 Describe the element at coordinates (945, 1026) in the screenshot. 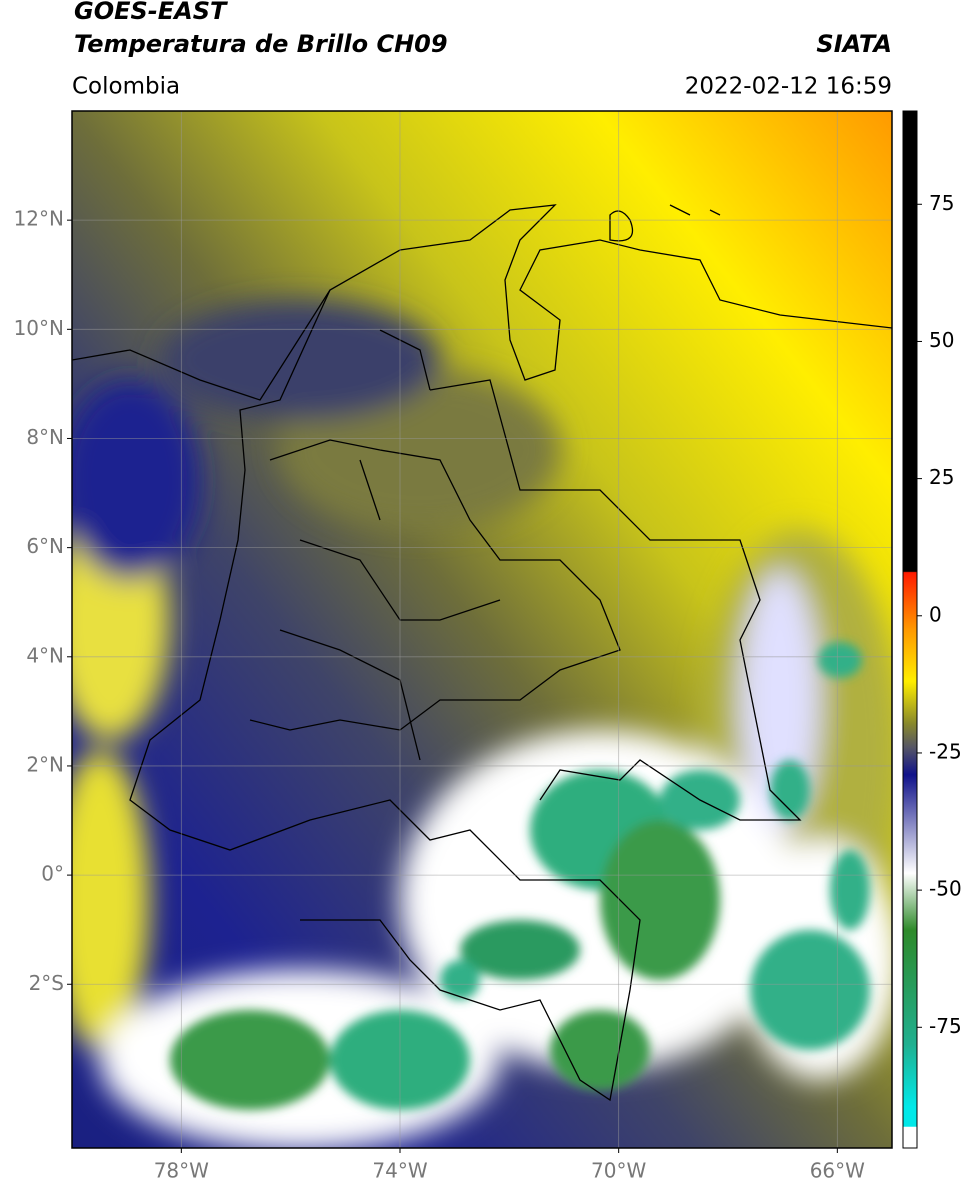

I see `colorbar-tick-label: -75` at that location.